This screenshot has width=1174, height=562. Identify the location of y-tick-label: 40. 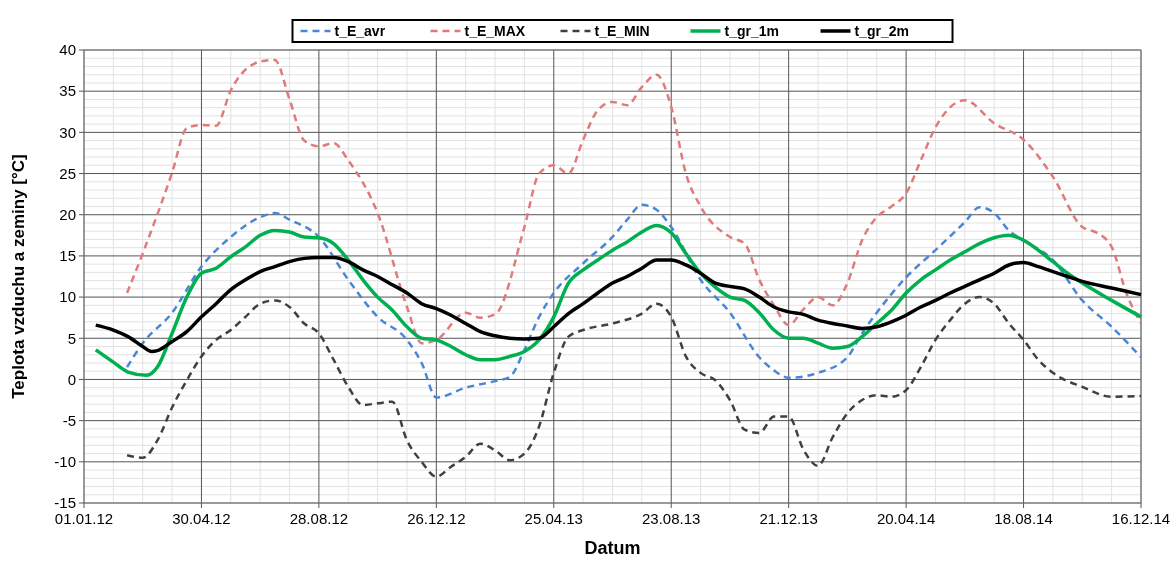
(67, 50).